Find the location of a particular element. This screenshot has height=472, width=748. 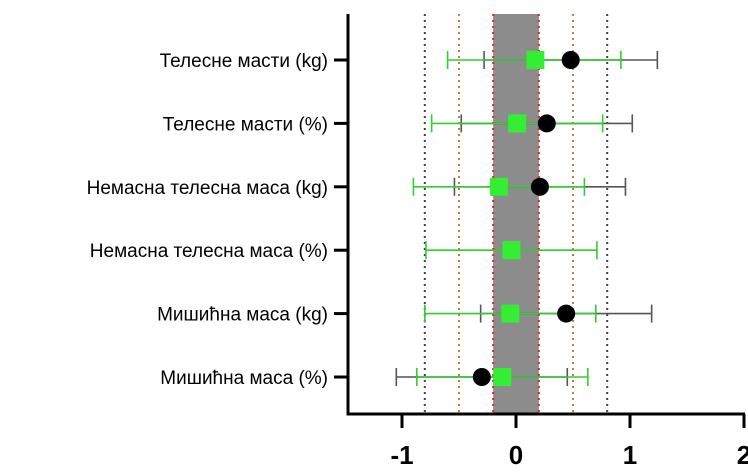

category-label: Мишићна маса (kg) is located at coordinates (242, 315).